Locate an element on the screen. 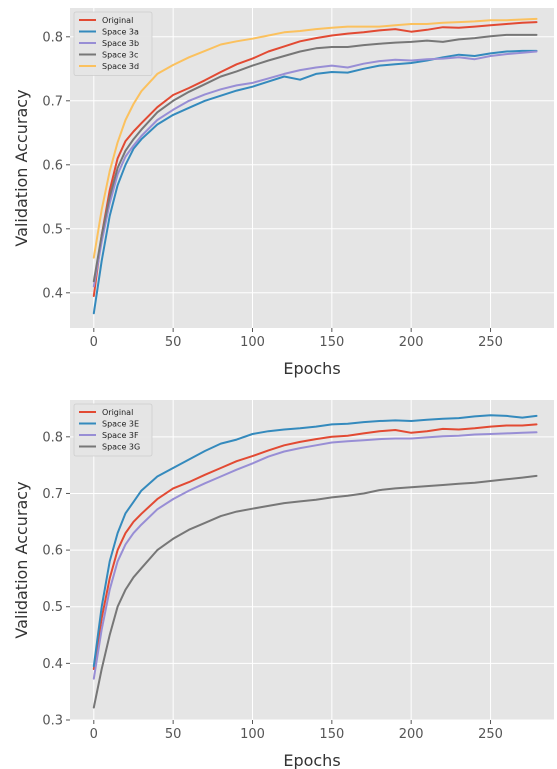 The height and width of the screenshot is (769, 557). chart-top-x-axis-label: Epochs is located at coordinates (311, 368).